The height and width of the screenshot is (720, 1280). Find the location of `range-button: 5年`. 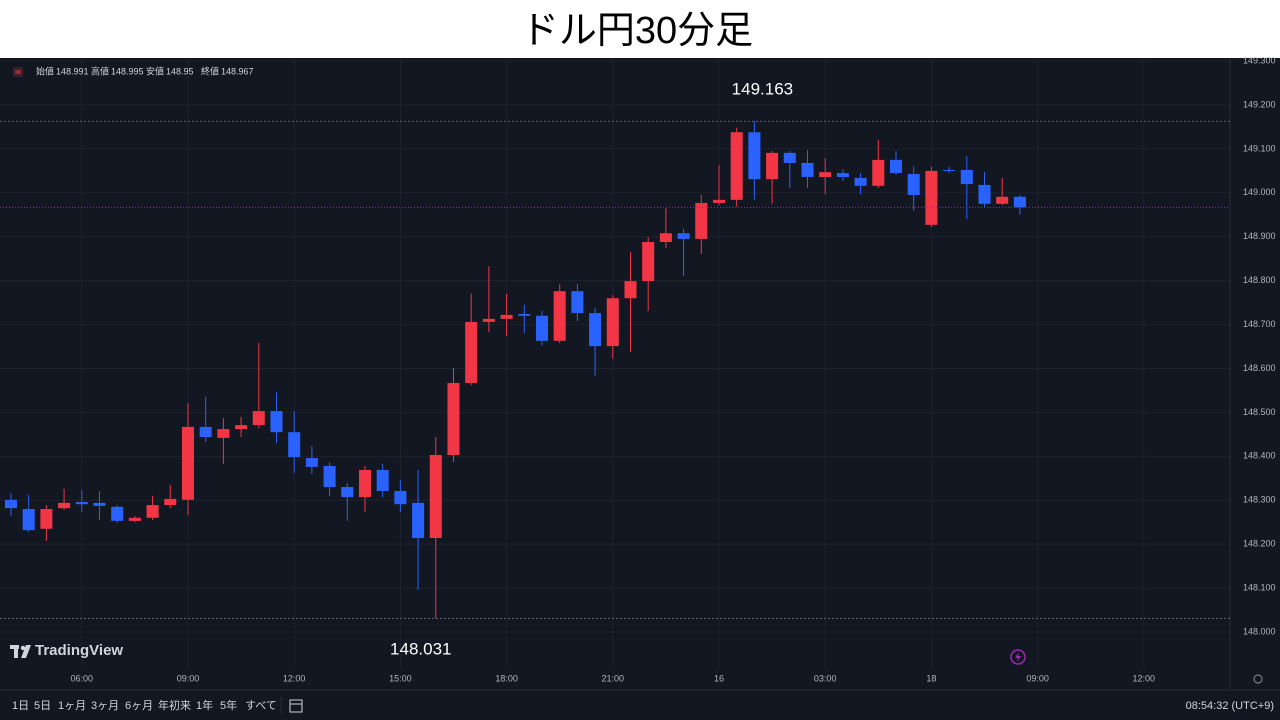

range-button: 5年 is located at coordinates (228, 705).